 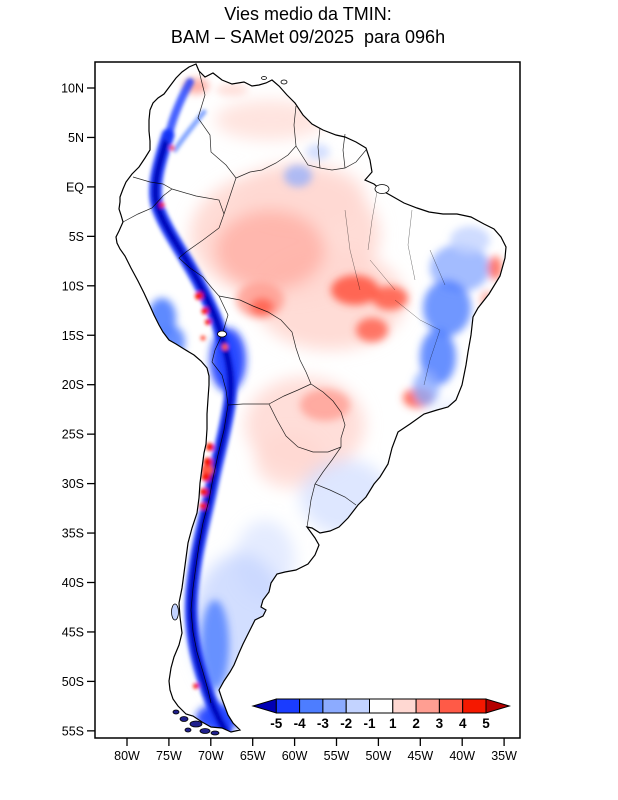 I want to click on colorbar-label: 4, so click(x=463, y=723).